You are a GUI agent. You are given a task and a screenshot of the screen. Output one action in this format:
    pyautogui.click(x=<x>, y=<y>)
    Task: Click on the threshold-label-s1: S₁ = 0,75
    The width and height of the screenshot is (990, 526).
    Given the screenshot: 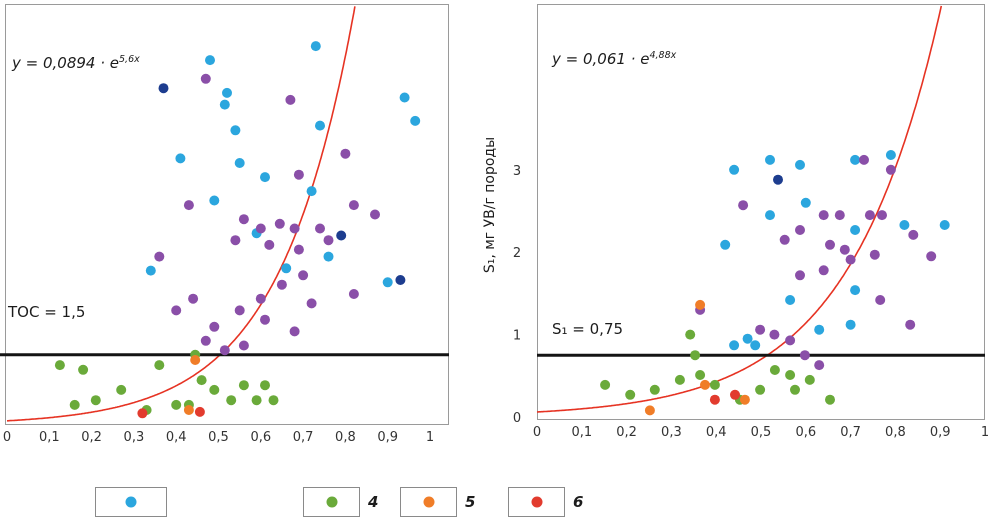 What is the action you would take?
    pyautogui.click(x=588, y=329)
    